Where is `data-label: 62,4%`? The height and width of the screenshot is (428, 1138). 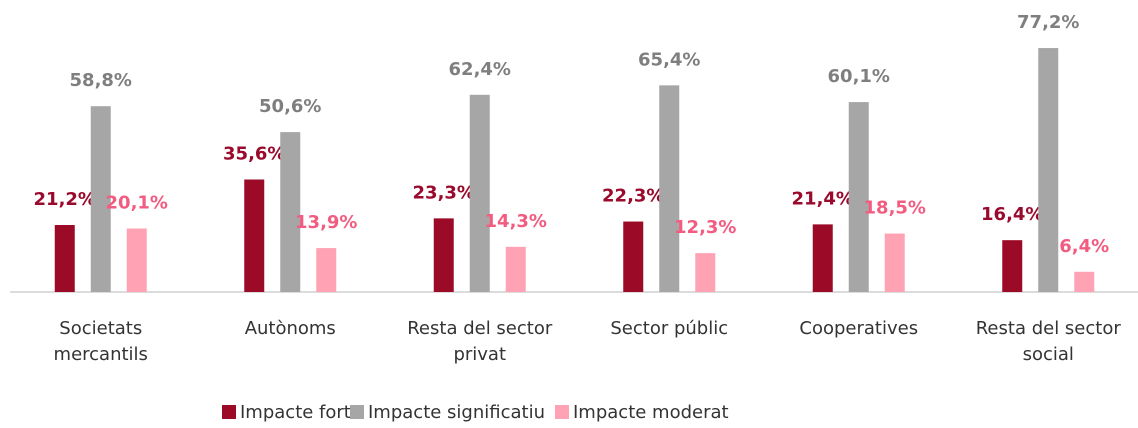 data-label: 62,4% is located at coordinates (480, 69).